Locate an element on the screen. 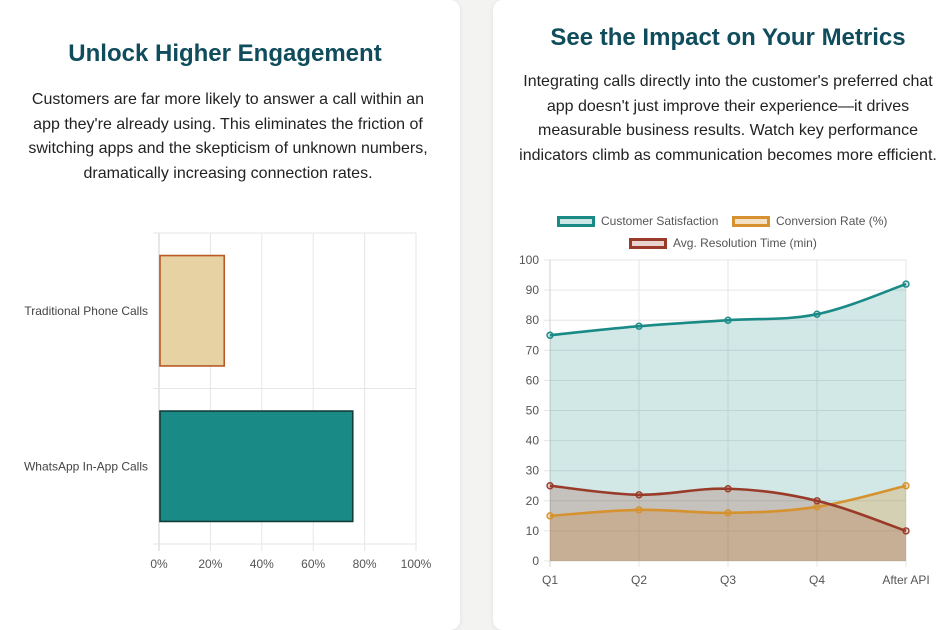 The width and height of the screenshot is (946, 630). line-y-tick-label: 70 is located at coordinates (533, 350).